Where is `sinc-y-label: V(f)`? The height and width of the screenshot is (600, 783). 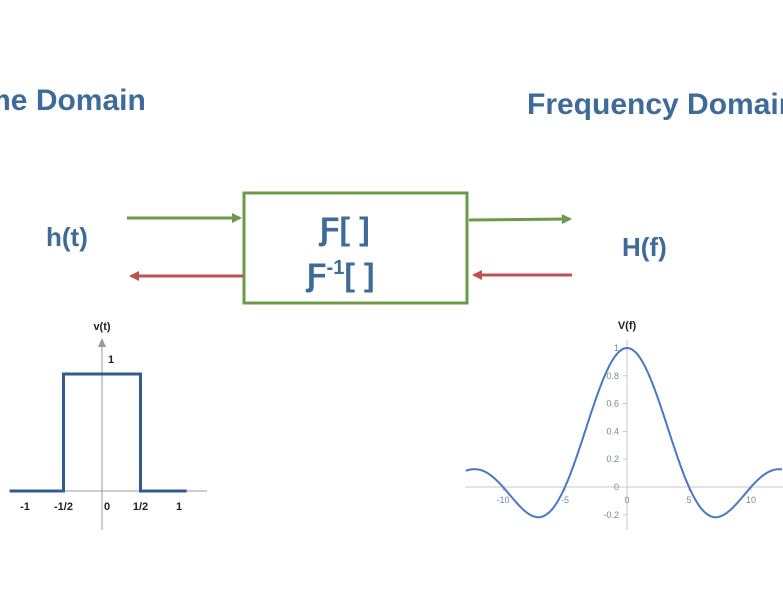
sinc-y-label: V(f) is located at coordinates (627, 326).